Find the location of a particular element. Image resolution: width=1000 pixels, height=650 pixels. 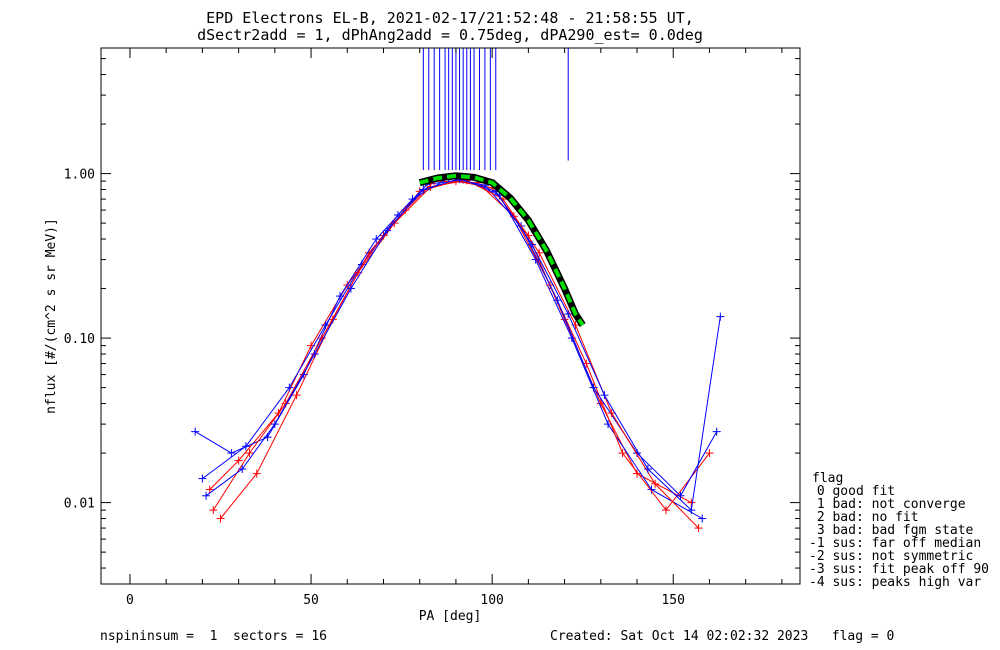

legend-entry: -3 sus: fit peak off 90 is located at coordinates (899, 569).